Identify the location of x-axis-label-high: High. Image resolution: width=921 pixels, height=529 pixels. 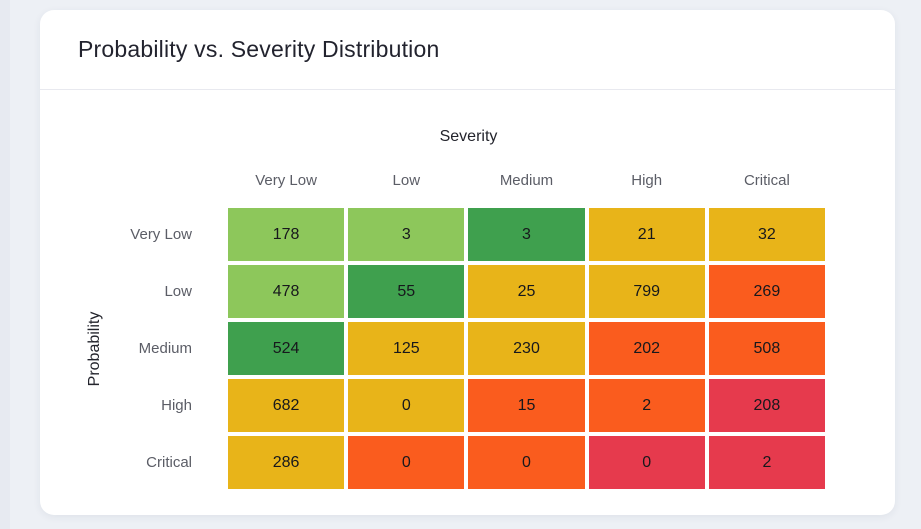
(647, 180).